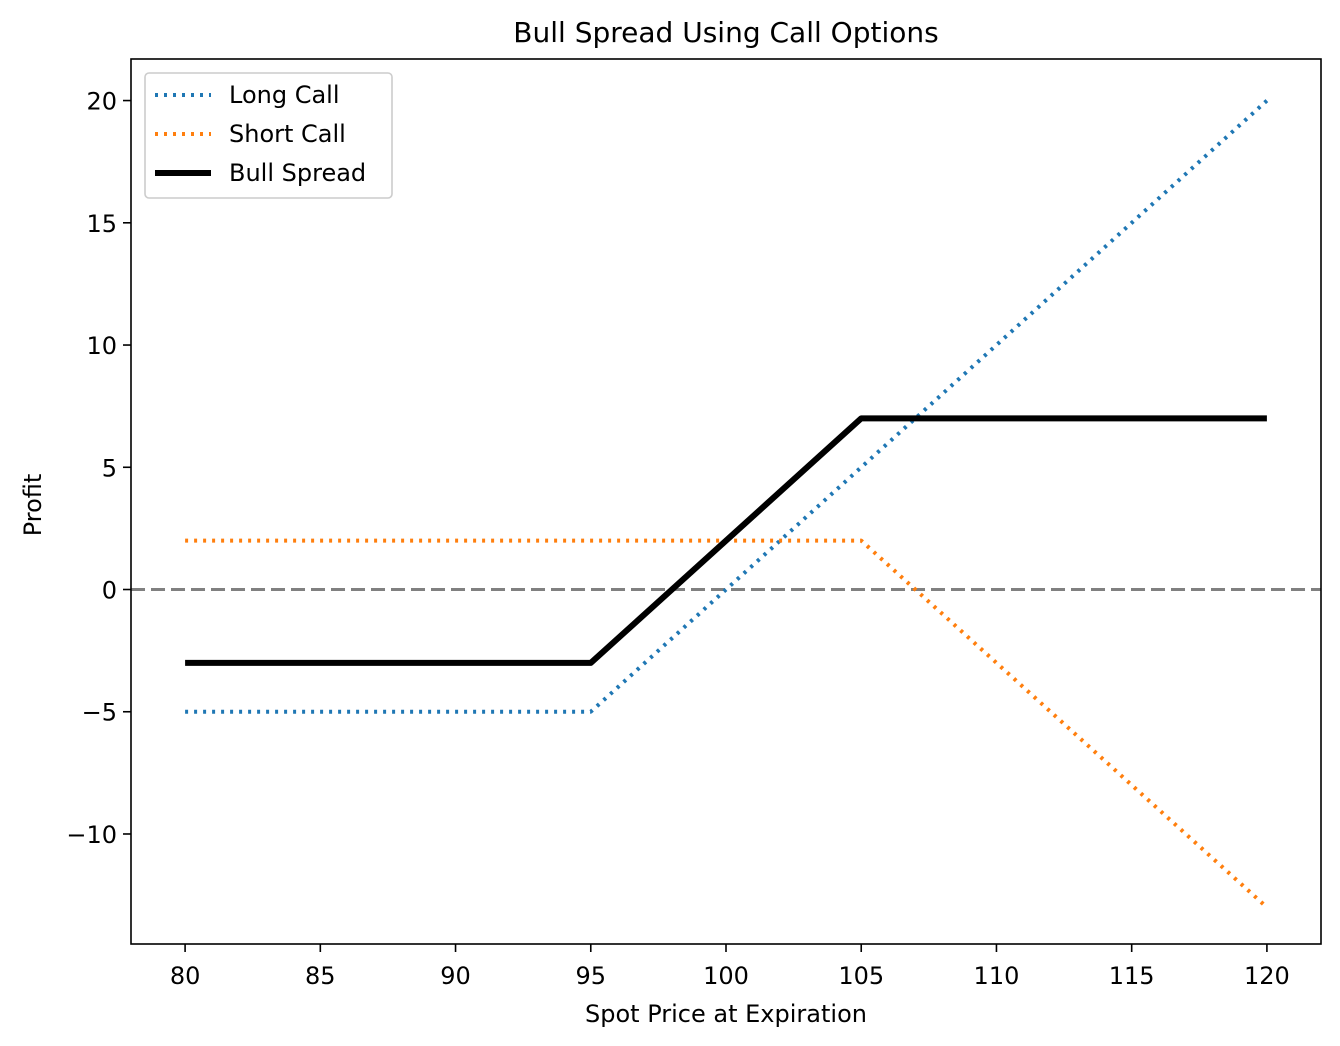  I want to click on y-tick-label: 0, so click(109, 591).